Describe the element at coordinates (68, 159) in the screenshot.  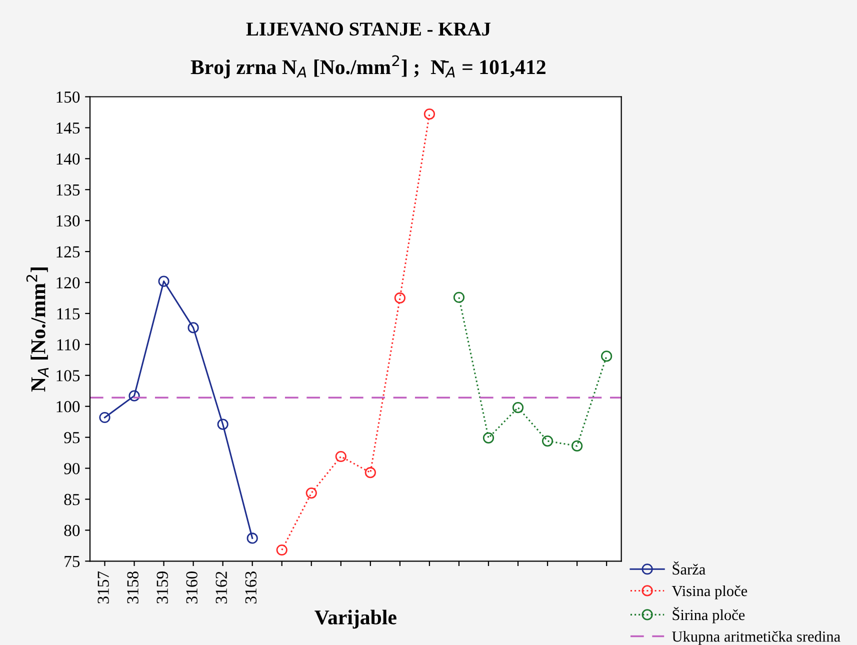
I see `y-tick-label: 140` at that location.